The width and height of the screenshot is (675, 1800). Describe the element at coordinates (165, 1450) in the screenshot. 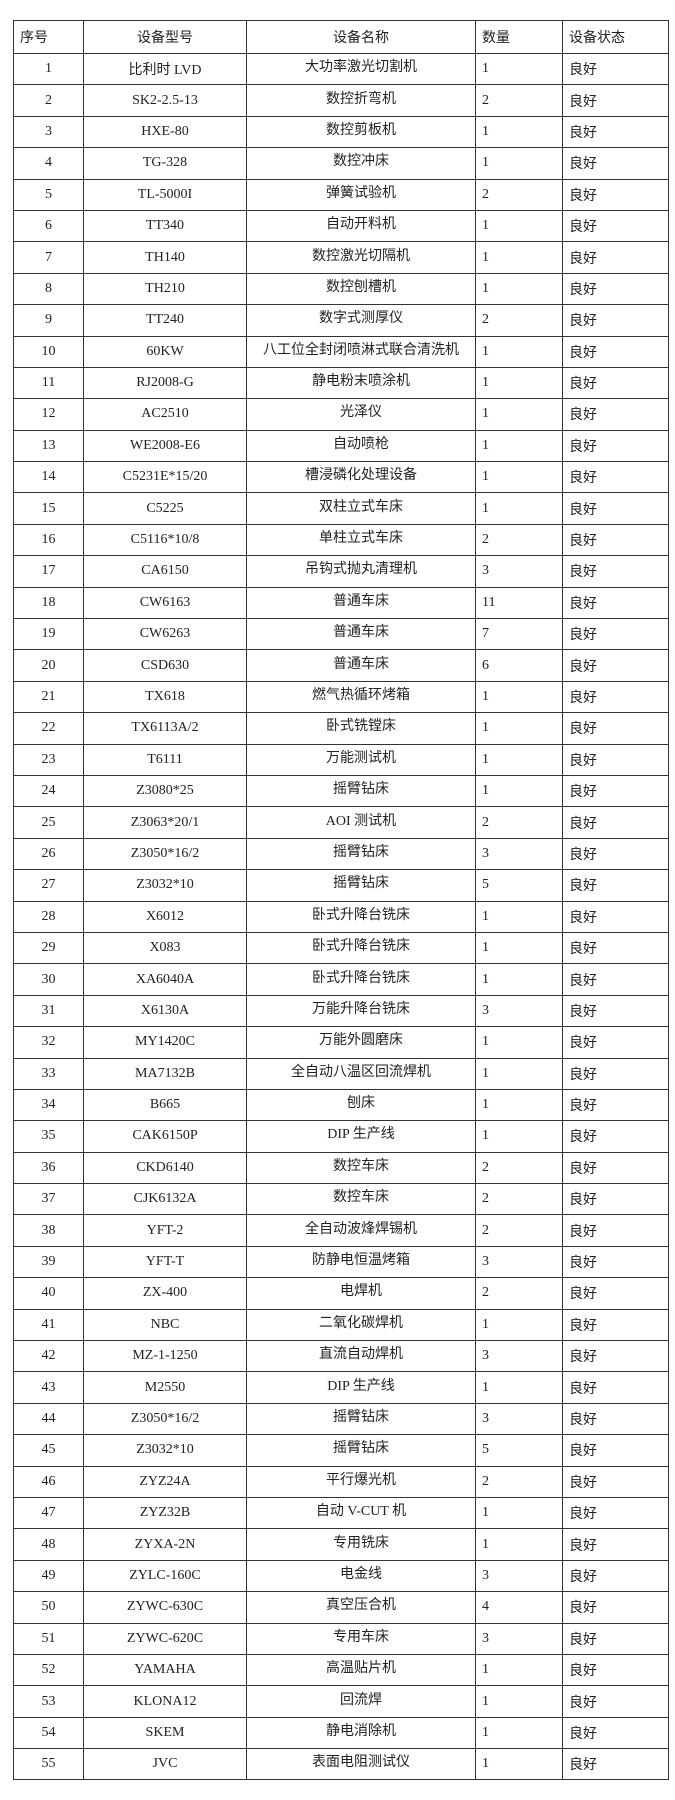

I see `cell-model: Z3032*10` at that location.